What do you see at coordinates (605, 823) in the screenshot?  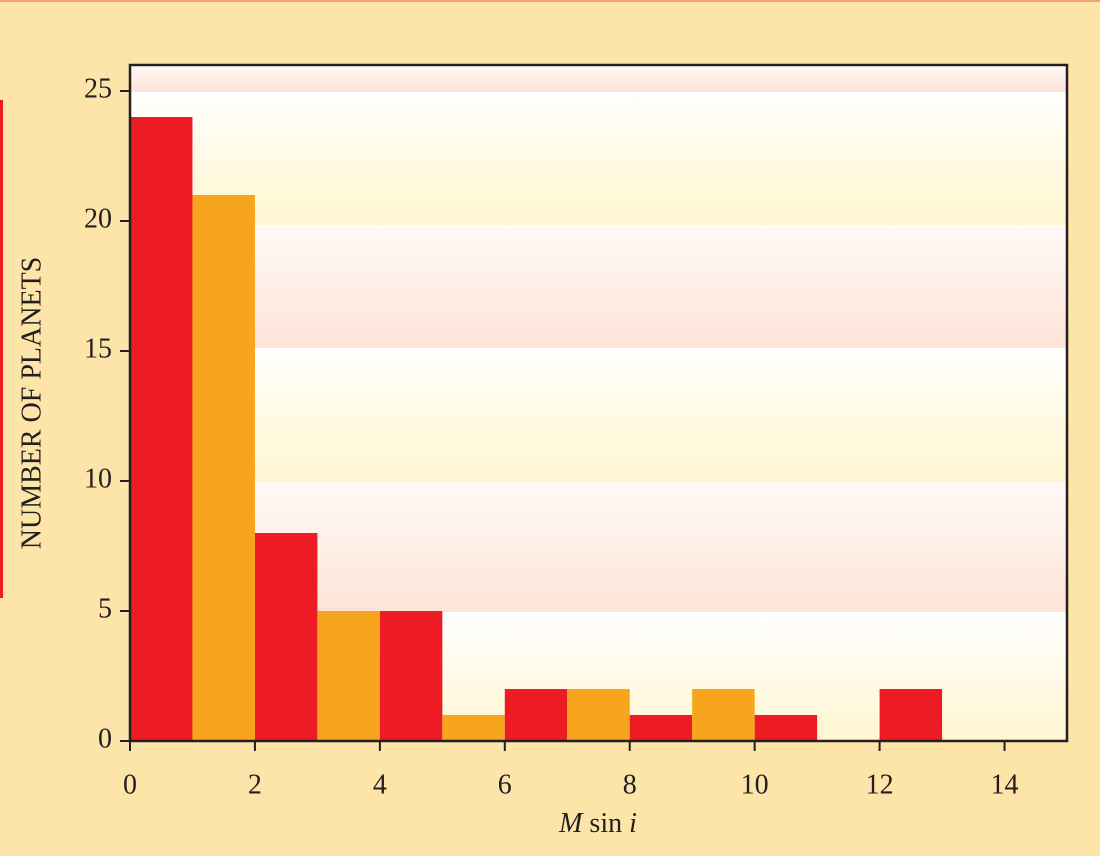 I see `x-label-part: sin` at bounding box center [605, 823].